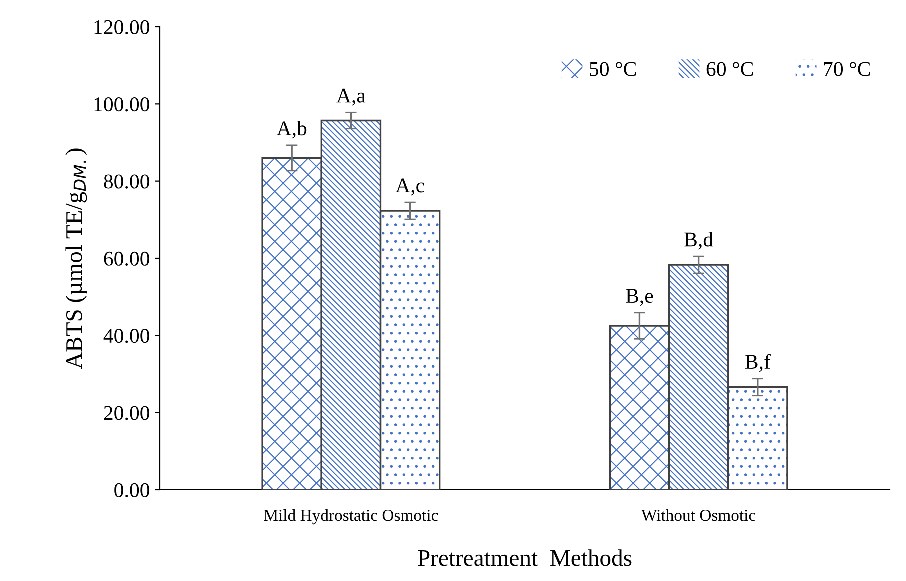 The image size is (906, 581). Describe the element at coordinates (847, 69) in the screenshot. I see `legend-label: 70 °C` at that location.